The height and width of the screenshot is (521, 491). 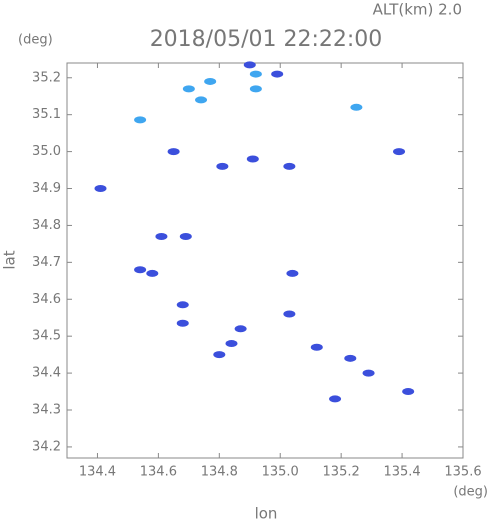 I want to click on y-tick-label: 34.8, so click(x=46, y=225).